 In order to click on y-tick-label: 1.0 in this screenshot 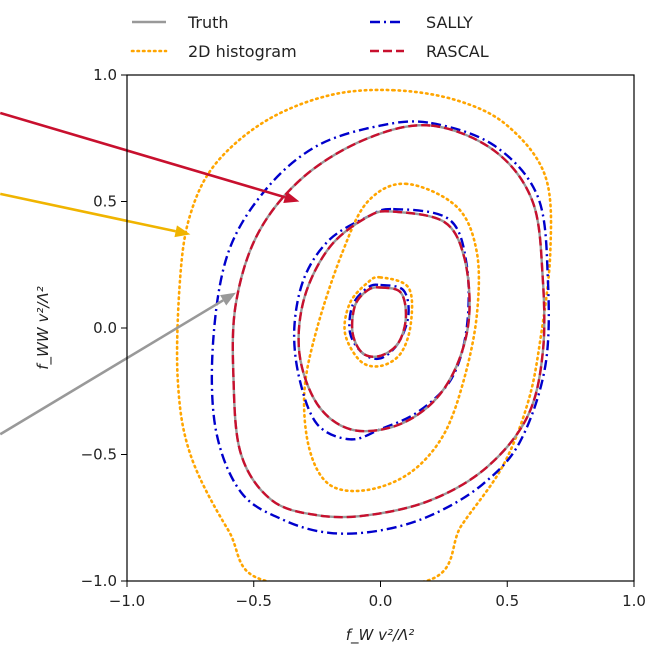, I will do `click(105, 75)`.